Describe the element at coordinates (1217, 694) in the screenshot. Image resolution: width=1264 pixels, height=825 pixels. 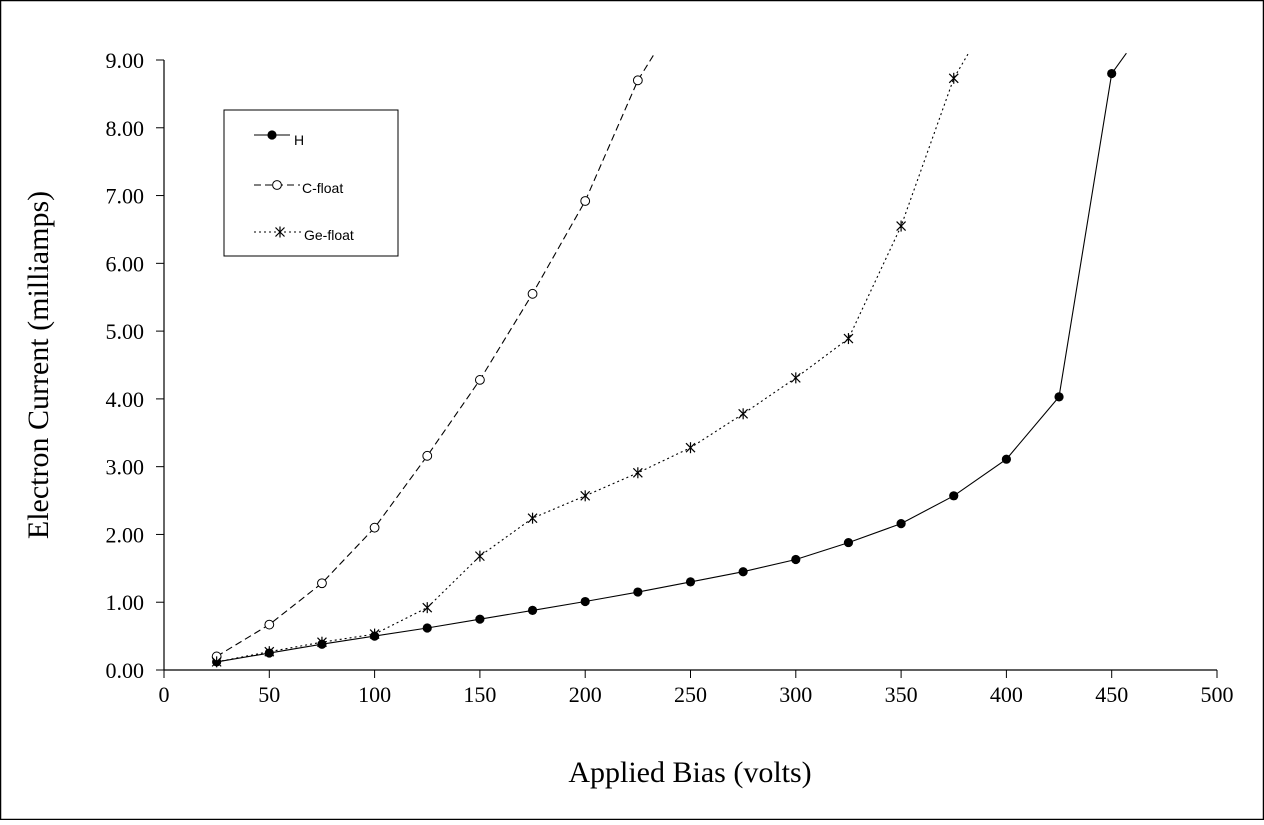
I see `x-tick-label-500: 500` at that location.